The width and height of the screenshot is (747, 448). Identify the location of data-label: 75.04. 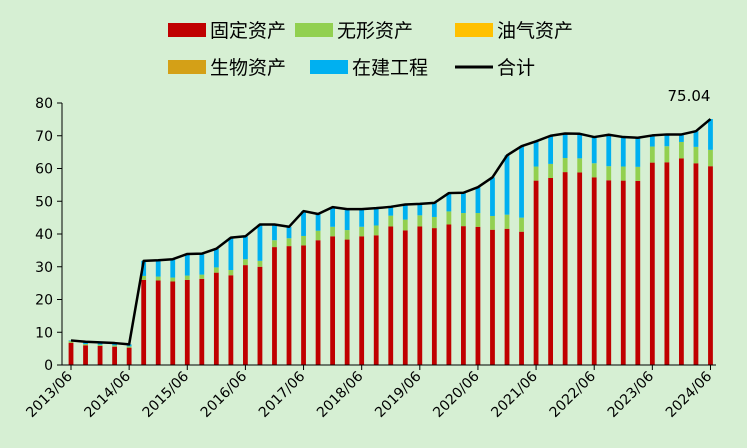
(689, 96).